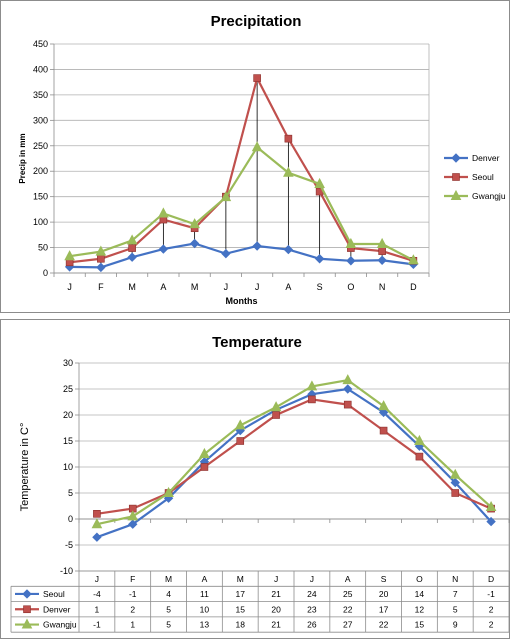  I want to click on table-cell-denver: 12, so click(420, 609).